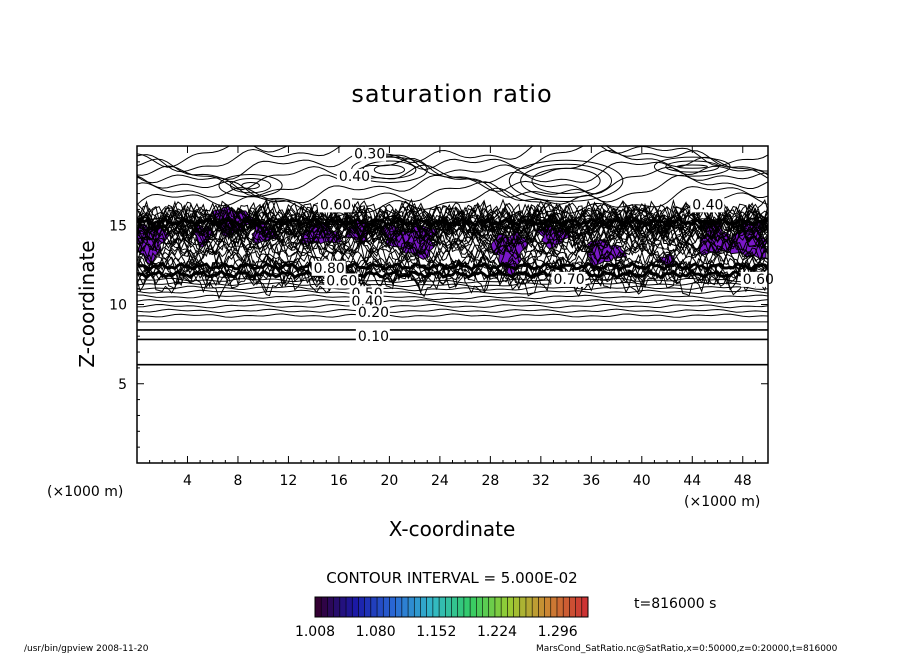 This screenshot has height=654, width=904. I want to click on contour-label: 0.30, so click(369, 155).